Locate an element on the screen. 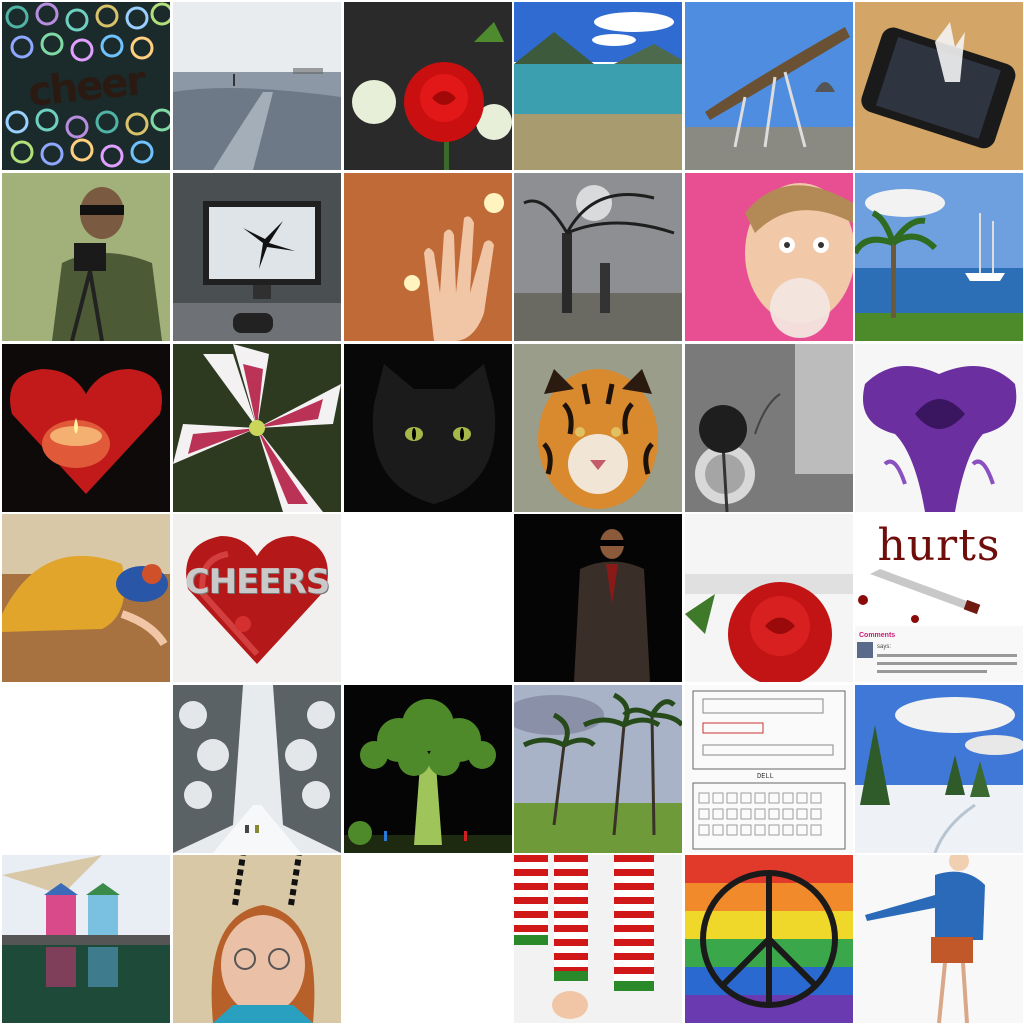 This screenshot has height=1024, width=1024. tile-keyboard-sketch: DELL is located at coordinates (769, 769).